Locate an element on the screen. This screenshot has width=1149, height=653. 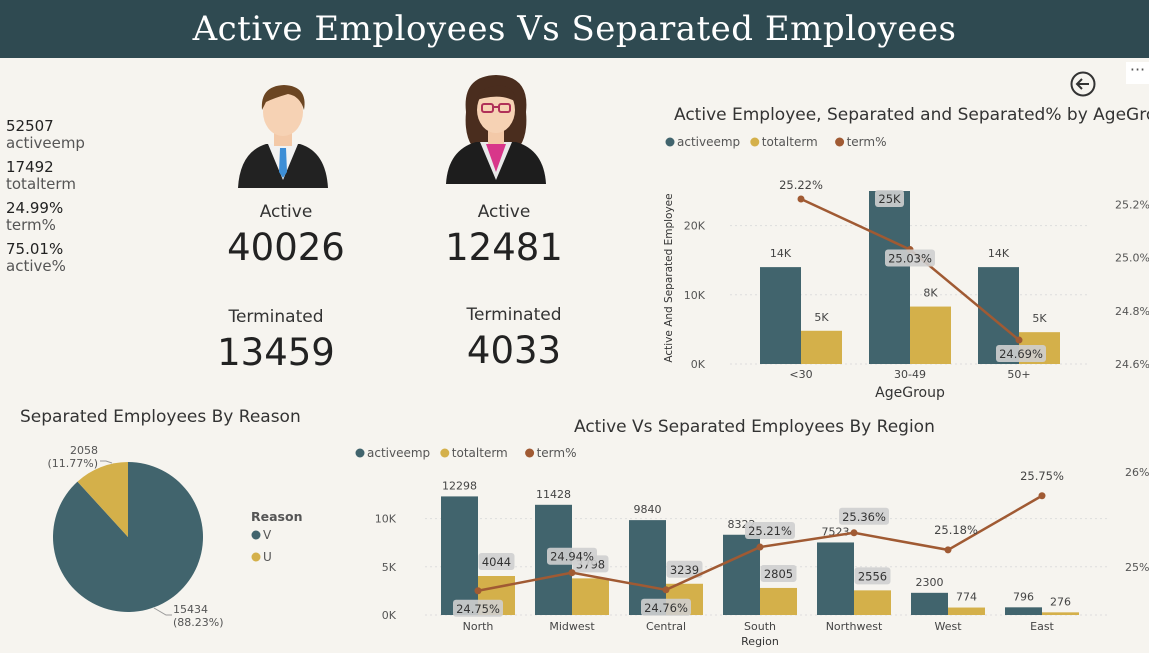
data-label: 25K is located at coordinates (889, 199).